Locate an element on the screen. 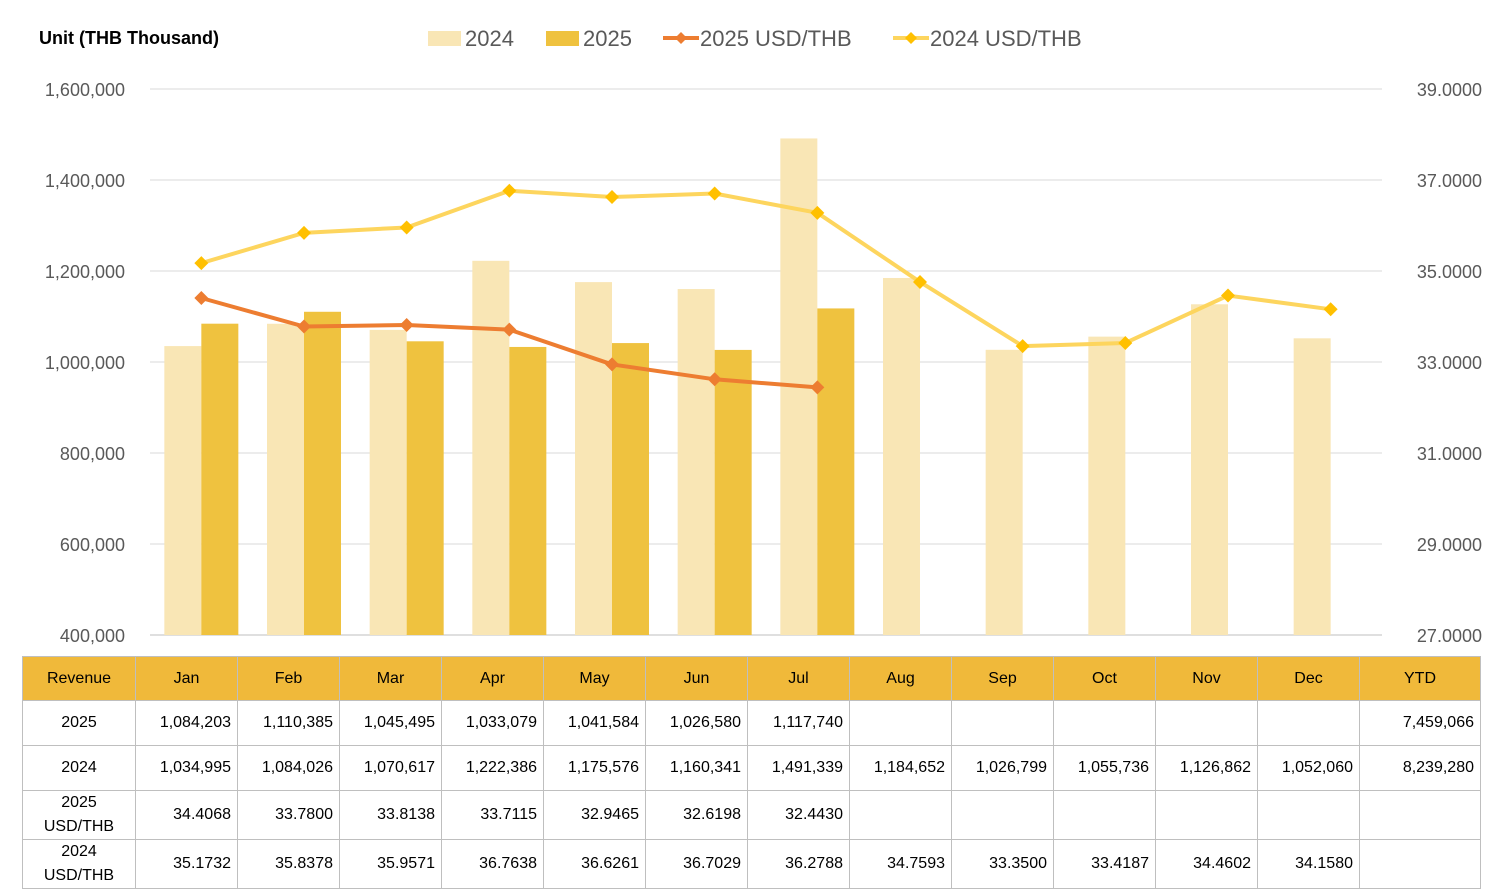 The height and width of the screenshot is (889, 1500). row-label-part: USD/THB is located at coordinates (79, 875).